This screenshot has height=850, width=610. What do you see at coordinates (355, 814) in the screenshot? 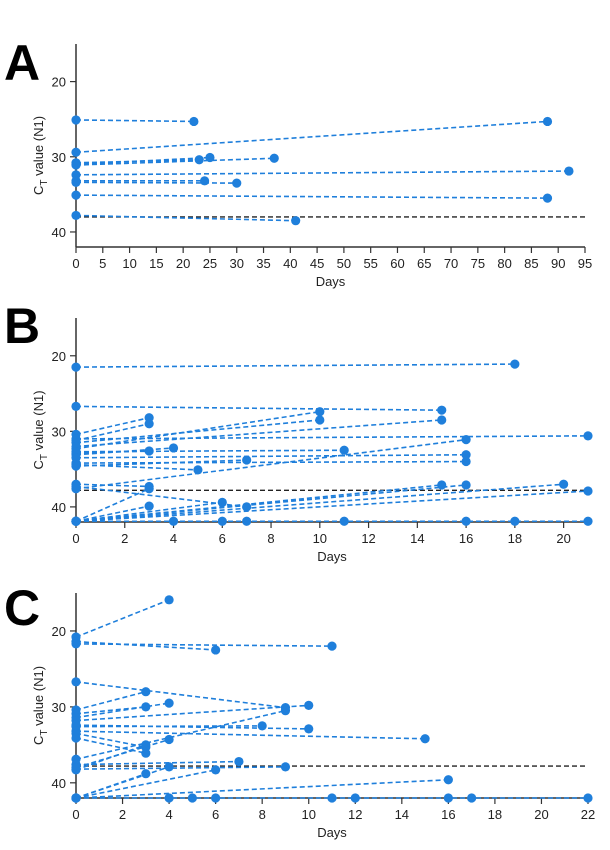
I see `x-tick-label: 12` at bounding box center [355, 814].